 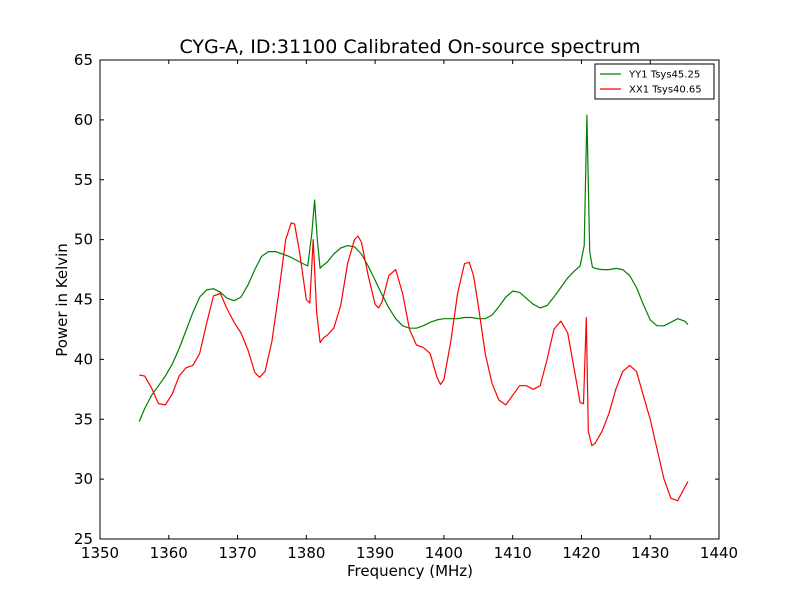 I want to click on y-tick-label: 50, so click(x=83, y=240).